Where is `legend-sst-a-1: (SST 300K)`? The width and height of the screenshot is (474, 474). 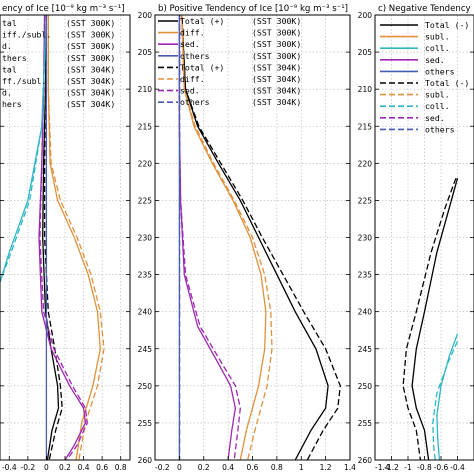 legend-sst-a-1: (SST 300K) is located at coordinates (90, 35).